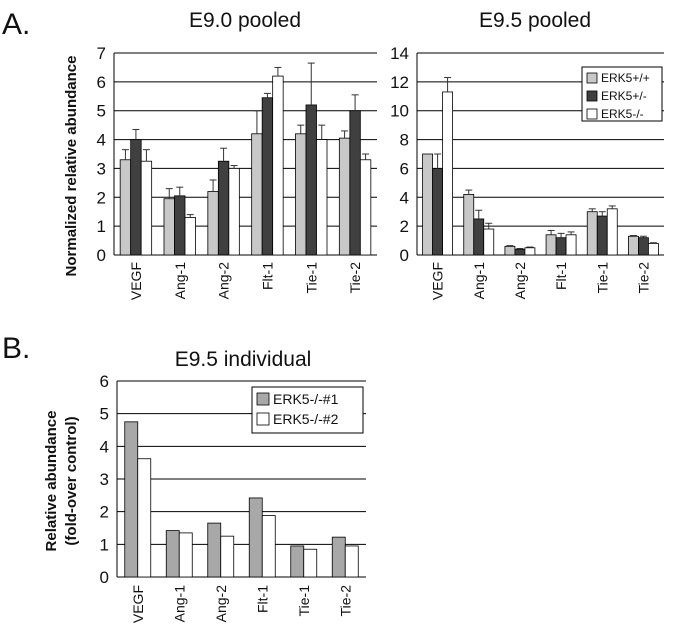 The width and height of the screenshot is (678, 632). I want to click on y-tick-label: 7, so click(101, 53).